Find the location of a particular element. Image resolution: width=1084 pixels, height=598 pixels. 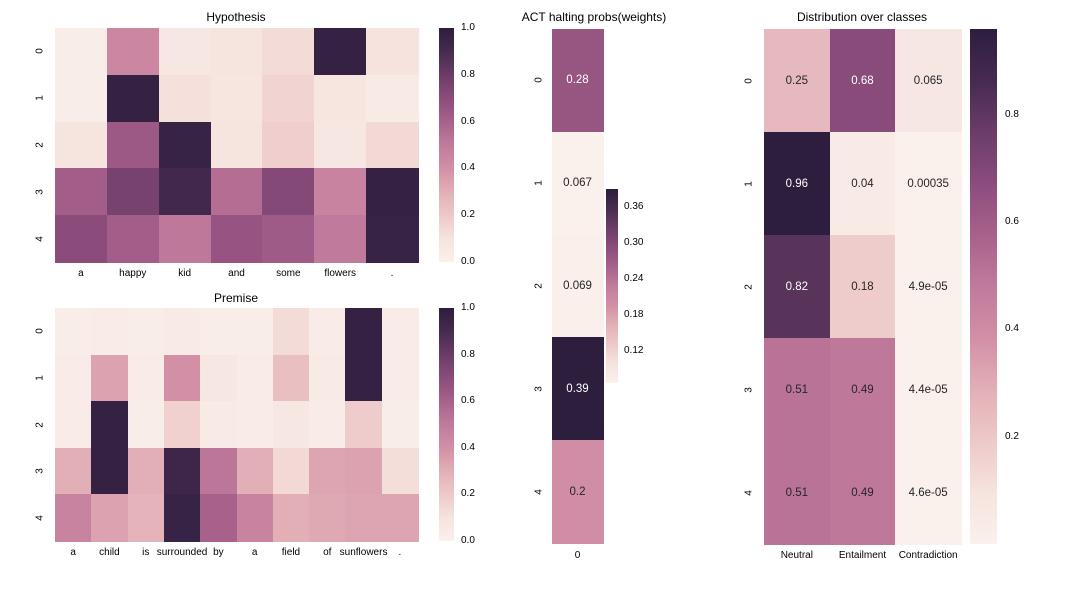

y-tick-label: 1 is located at coordinates (749, 183).